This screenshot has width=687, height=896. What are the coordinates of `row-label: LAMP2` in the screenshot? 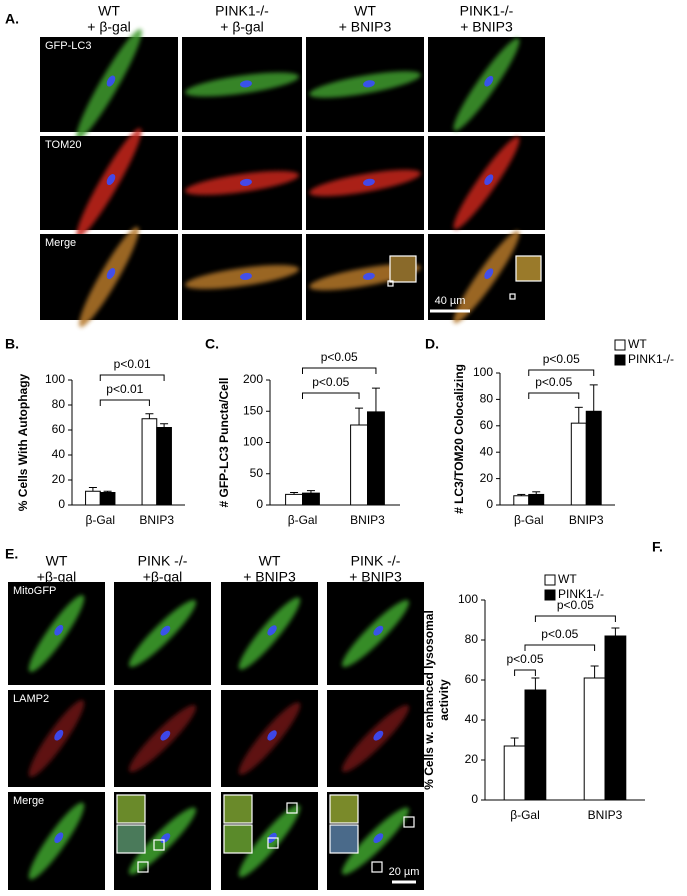 It's located at (31, 699).